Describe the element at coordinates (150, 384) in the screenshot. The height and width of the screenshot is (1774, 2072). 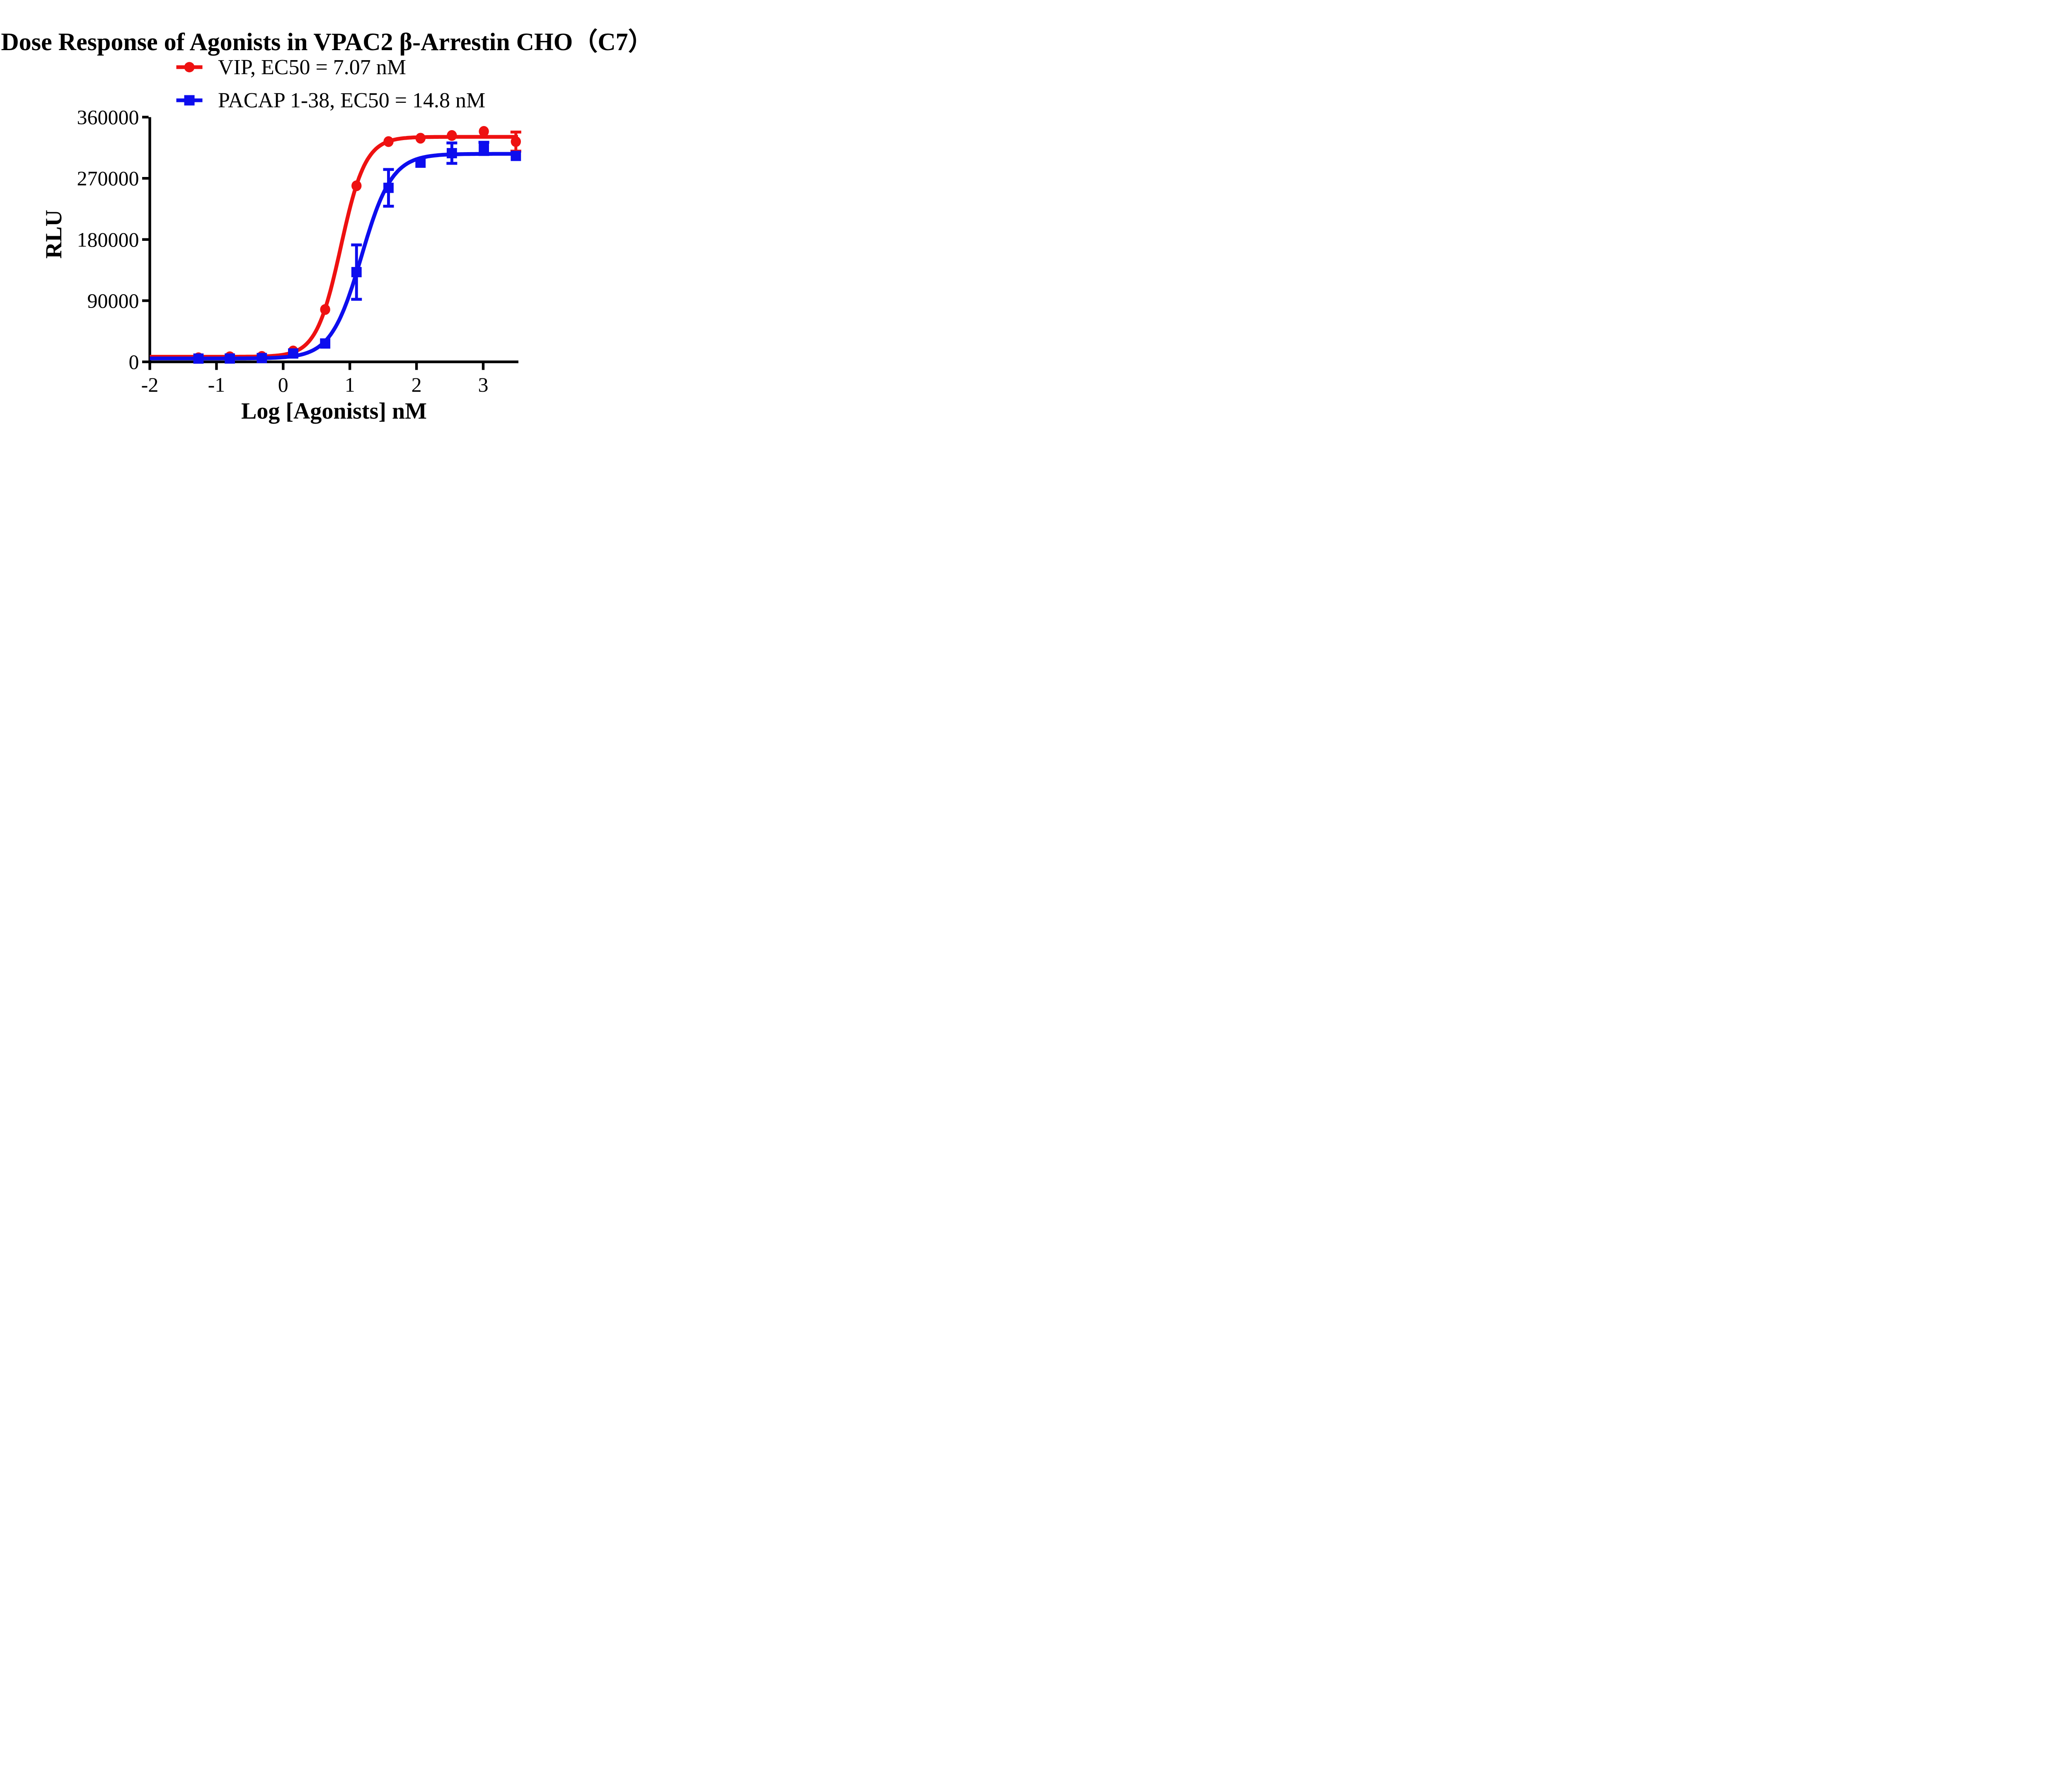
I see `x-tick-label: -2` at that location.